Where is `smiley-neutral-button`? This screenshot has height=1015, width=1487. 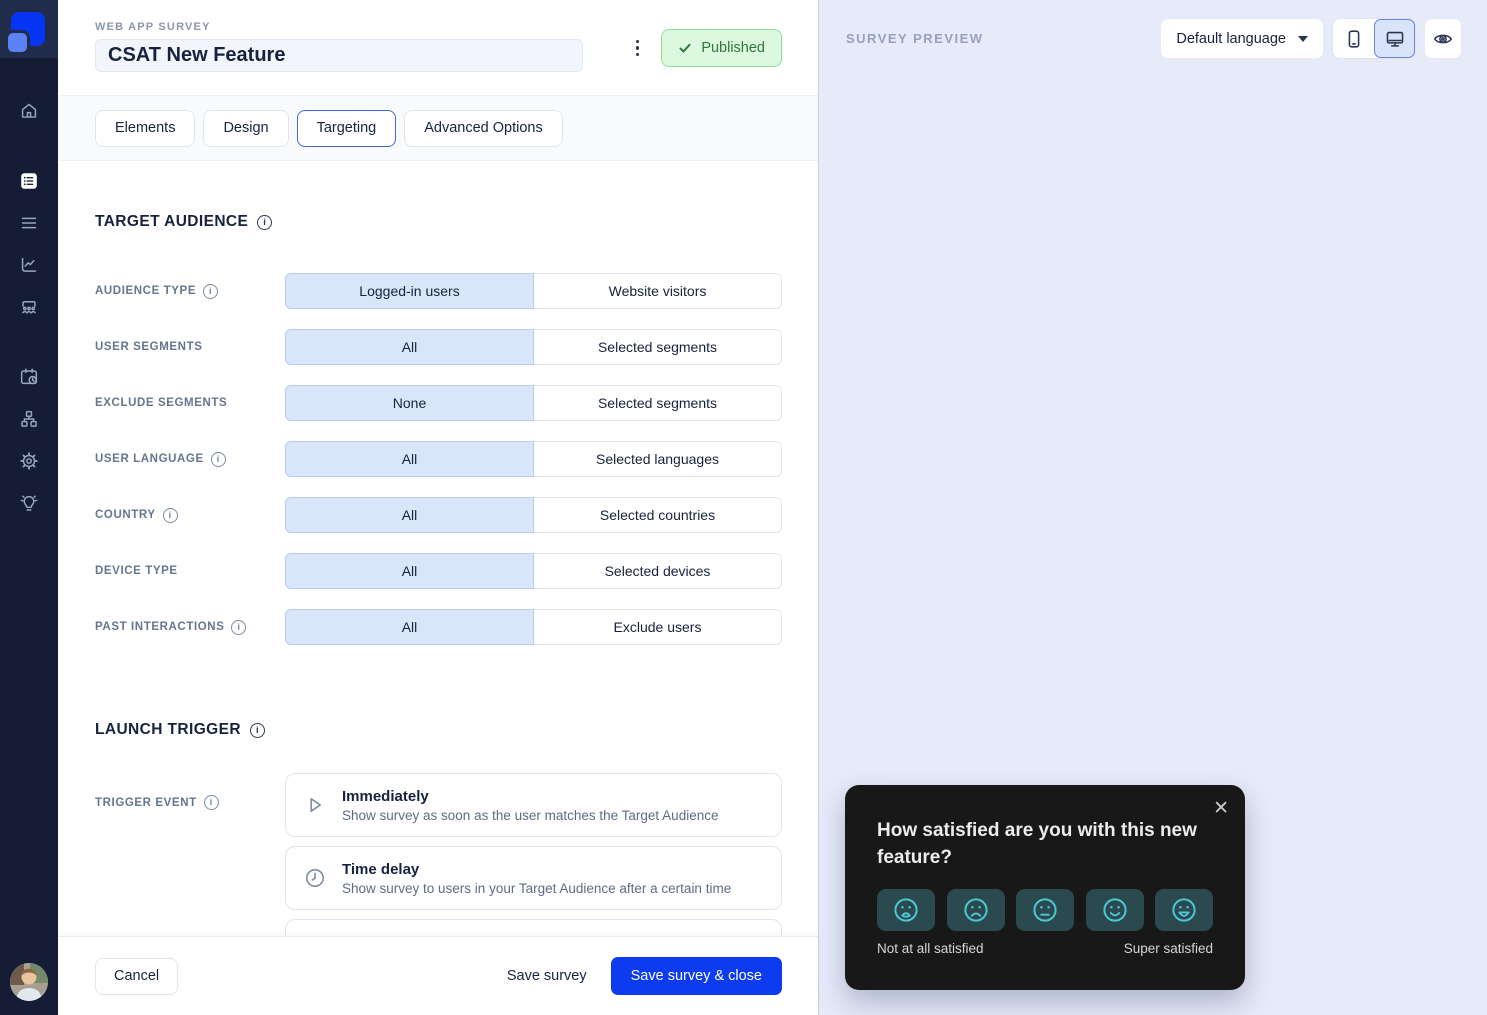 smiley-neutral-button is located at coordinates (1045, 909).